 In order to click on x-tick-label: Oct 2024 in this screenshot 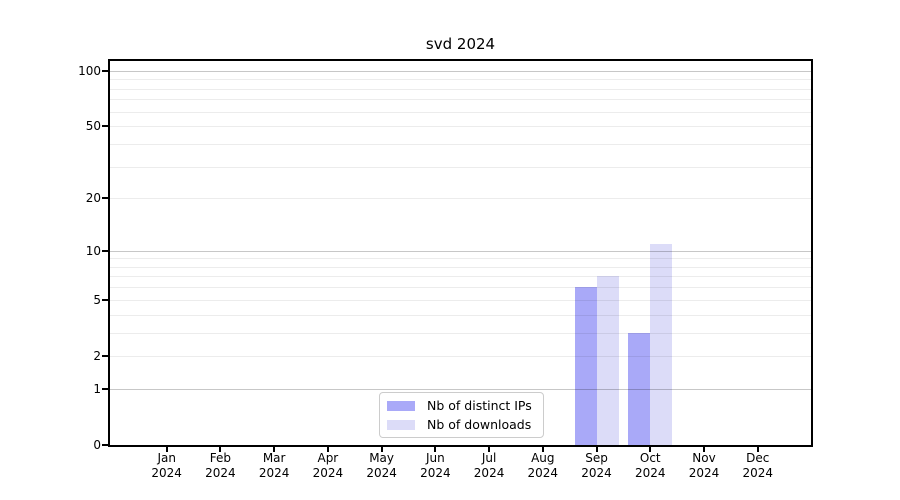, I will do `click(650, 465)`.